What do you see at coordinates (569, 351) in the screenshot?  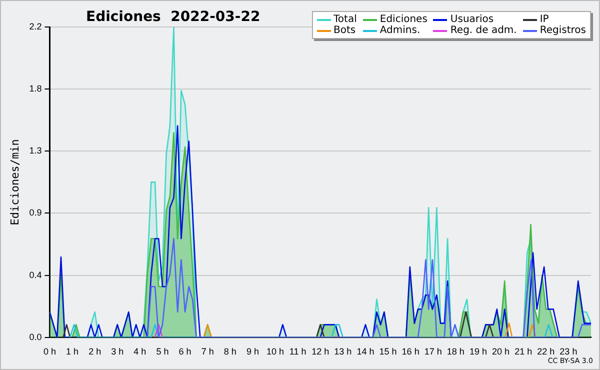 I see `x-tick-label: 23 h` at bounding box center [569, 351].